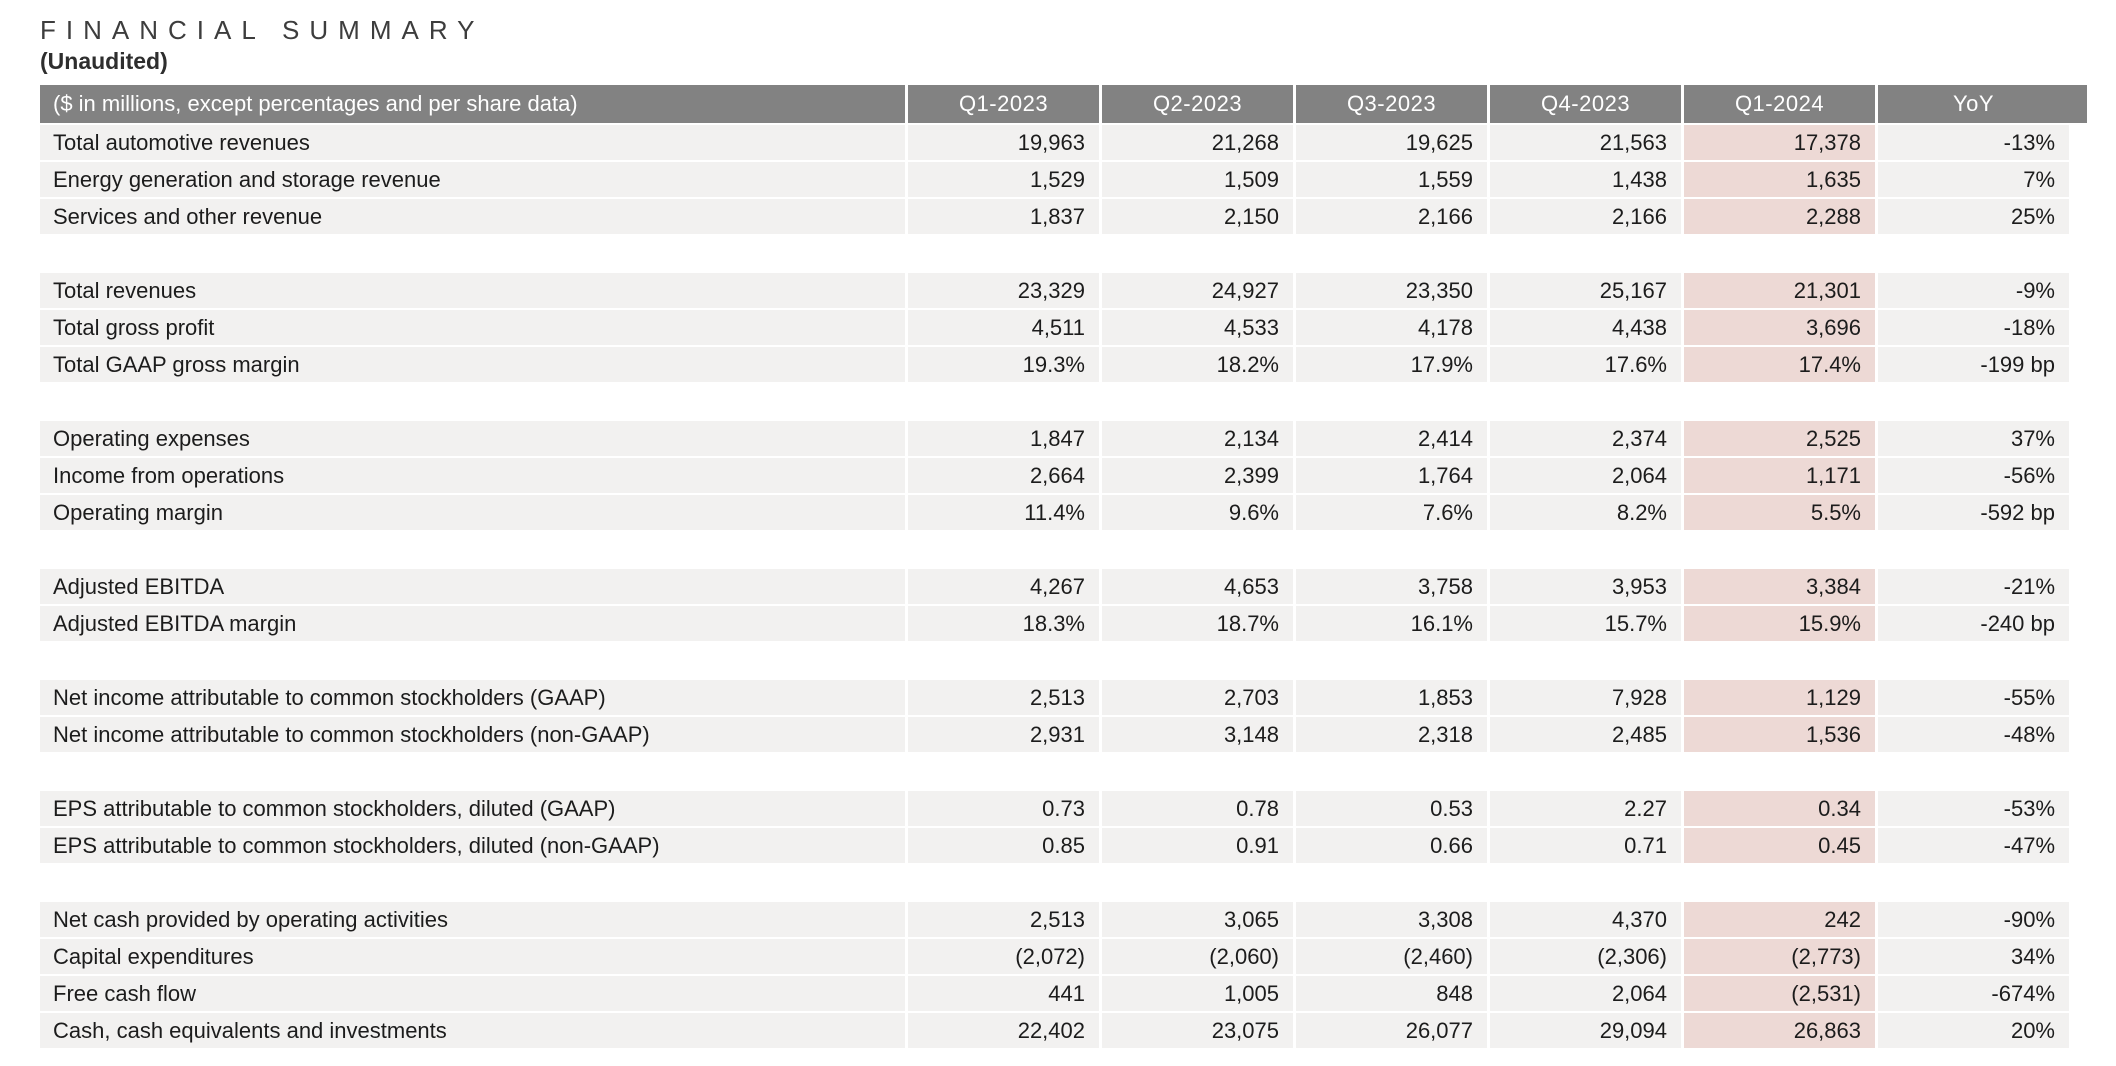  I want to click on row-label: Free cash flow, so click(472, 994).